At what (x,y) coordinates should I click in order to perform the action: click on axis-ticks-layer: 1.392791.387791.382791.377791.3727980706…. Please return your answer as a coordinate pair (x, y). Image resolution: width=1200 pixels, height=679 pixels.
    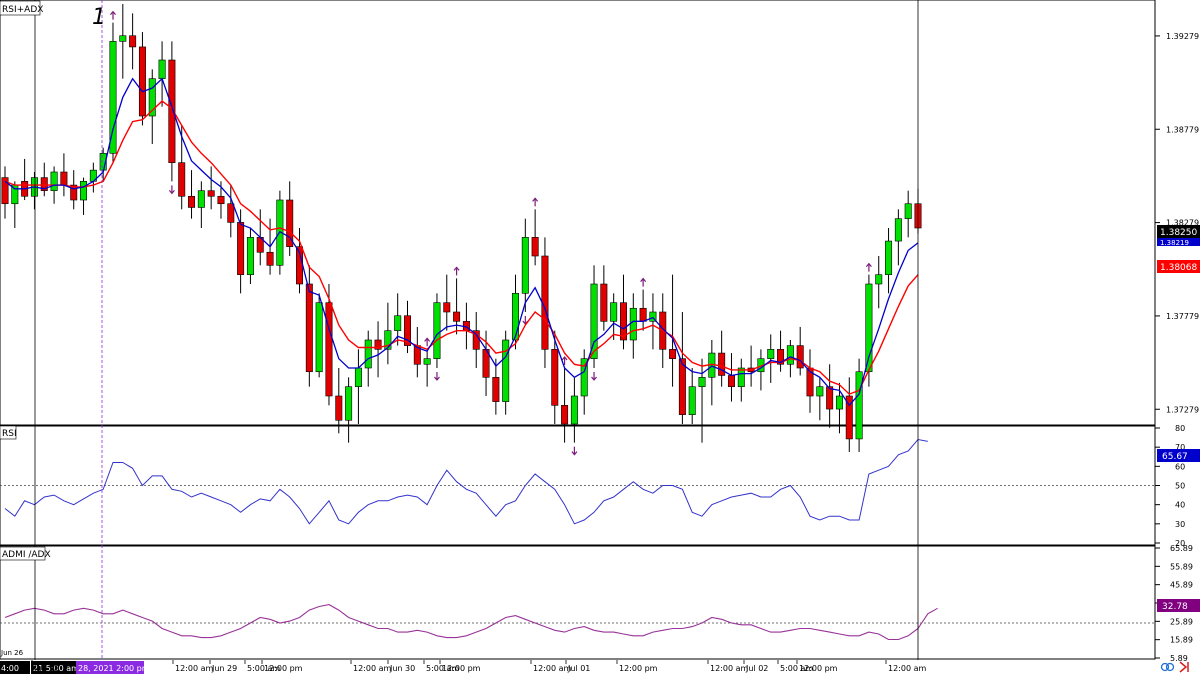
    Looking at the image, I should click on (1177, 347).